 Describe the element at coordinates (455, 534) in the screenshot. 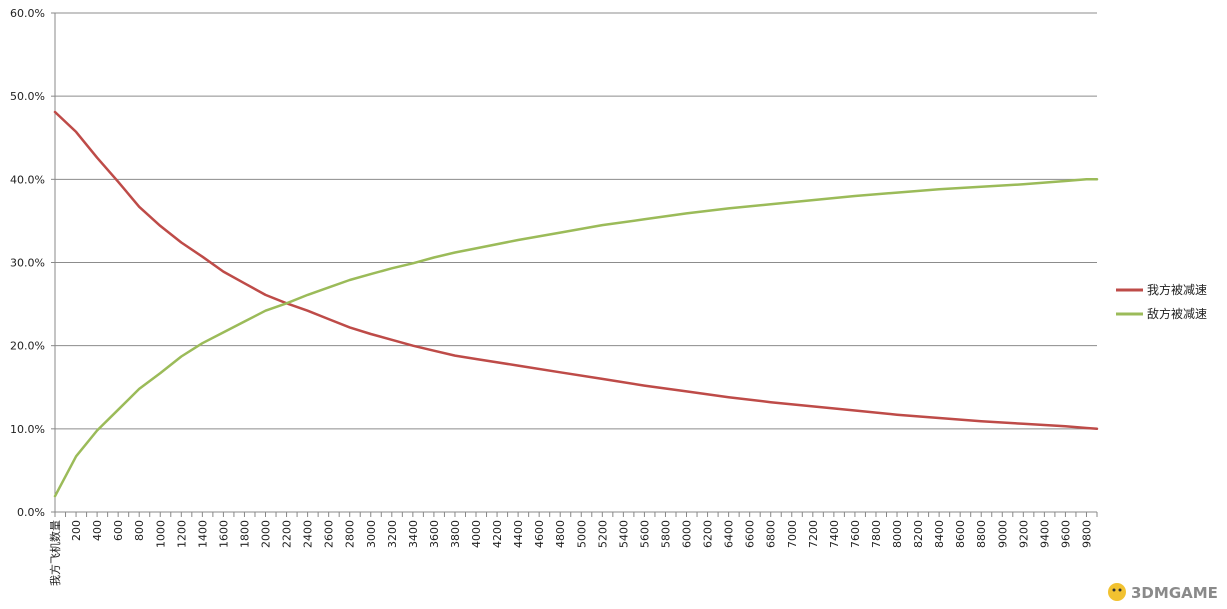

I see `x-tick-label: 3800` at that location.